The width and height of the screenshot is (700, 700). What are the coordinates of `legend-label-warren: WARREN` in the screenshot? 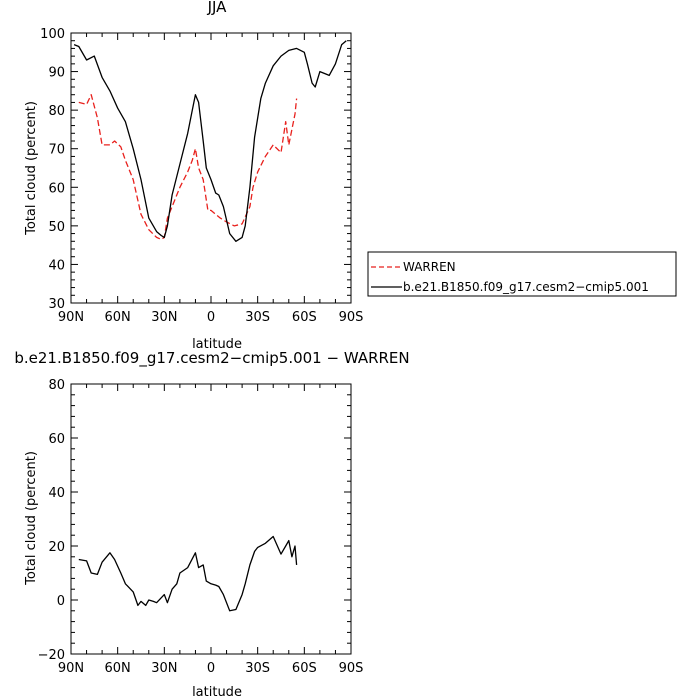 It's located at (429, 267).